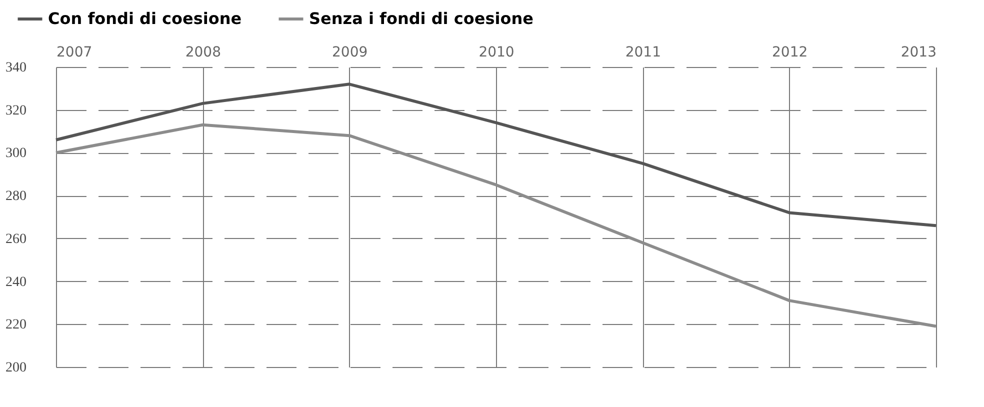 This screenshot has height=407, width=984. What do you see at coordinates (16, 368) in the screenshot?
I see `y-tick-label: 200` at bounding box center [16, 368].